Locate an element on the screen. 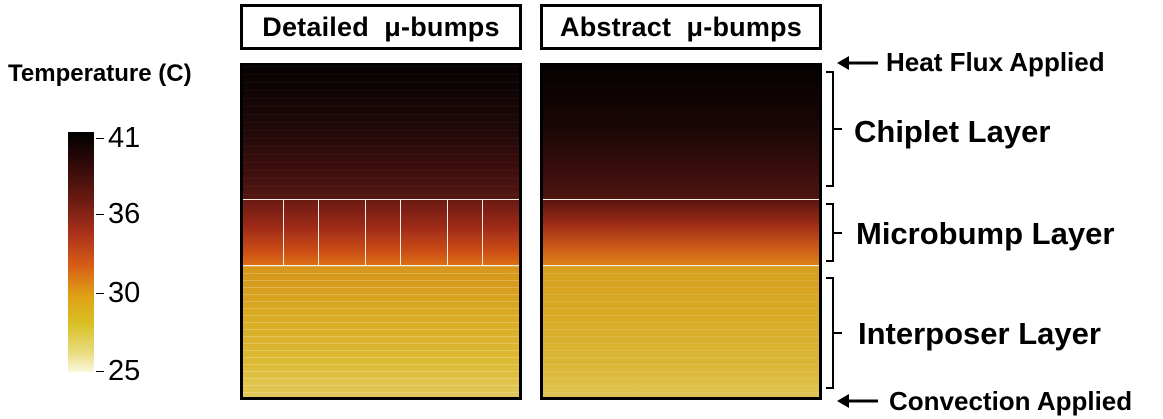 Image resolution: width=1163 pixels, height=419 pixels. colorbar-tick-label: 36 is located at coordinates (124, 214).